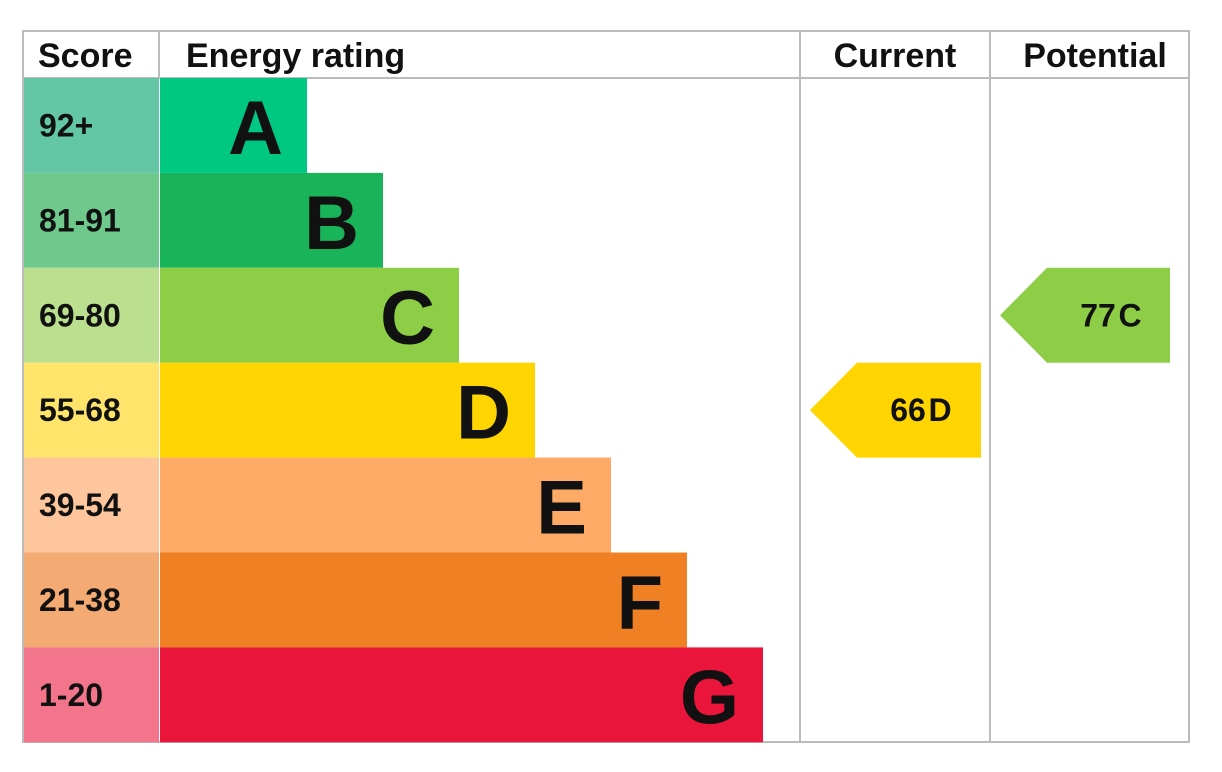  Describe the element at coordinates (85, 56) in the screenshot. I see `header-score: Score` at that location.